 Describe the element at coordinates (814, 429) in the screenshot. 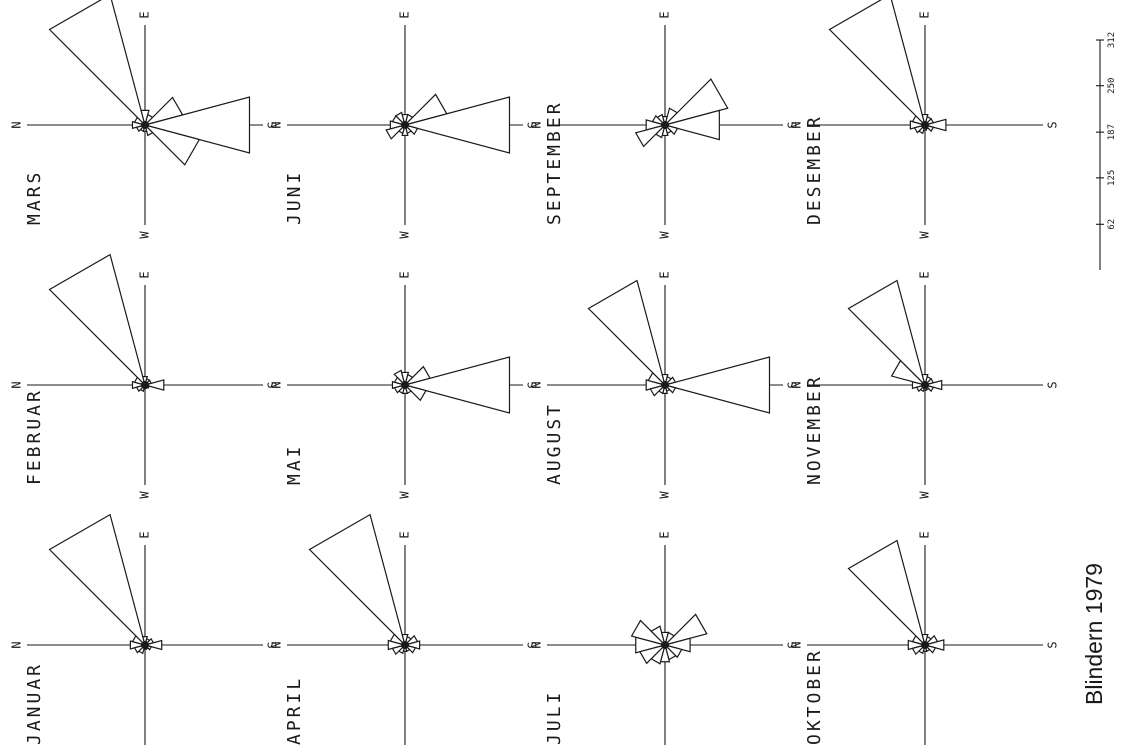

I see `month-label-november: NOVEMBER` at that location.